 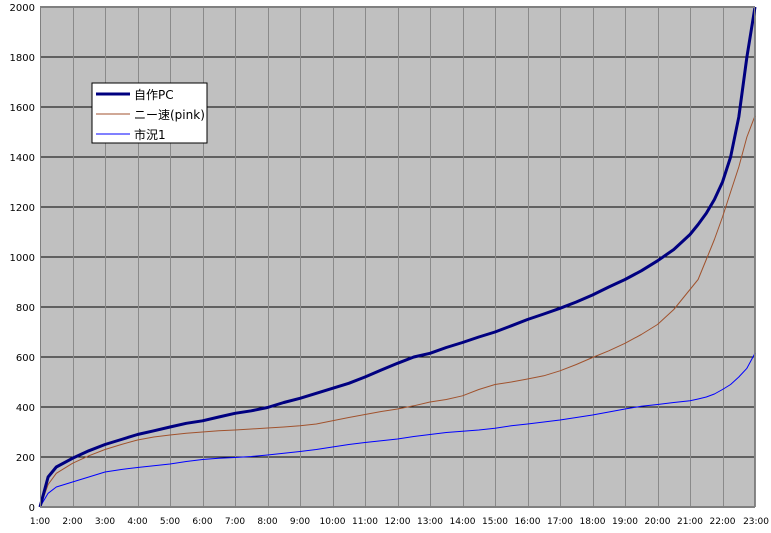 I want to click on y-tick-label: 800, so click(x=25, y=308).